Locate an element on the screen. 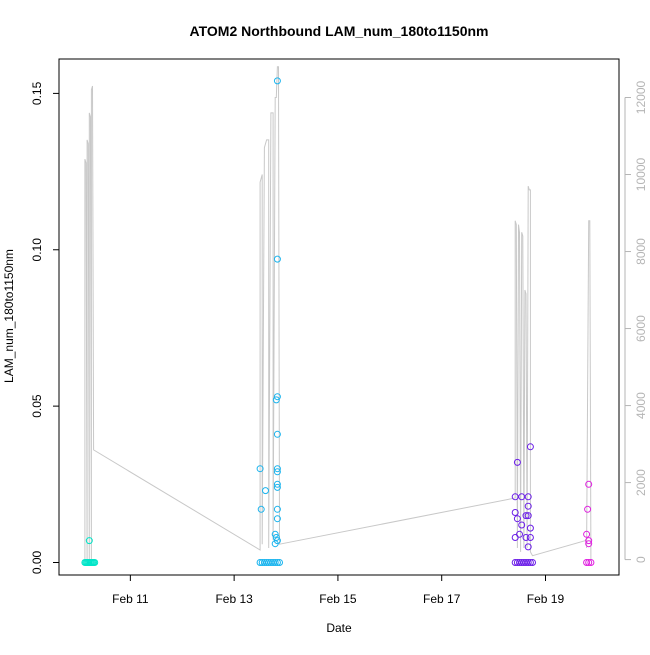 This screenshot has width=650, height=655. y-tick-label: 0.05 is located at coordinates (37, 406).